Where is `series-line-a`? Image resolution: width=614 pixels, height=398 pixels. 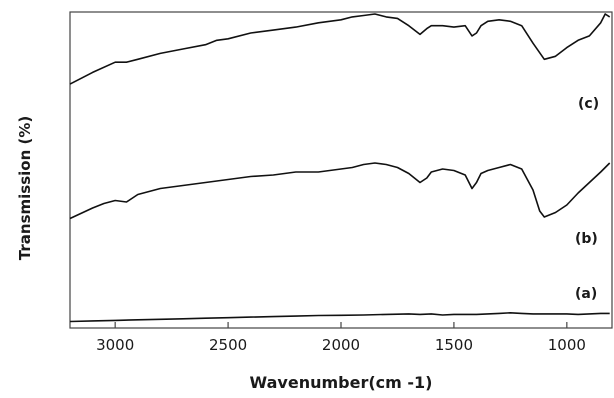
series-line-a is located at coordinates (339, 317).